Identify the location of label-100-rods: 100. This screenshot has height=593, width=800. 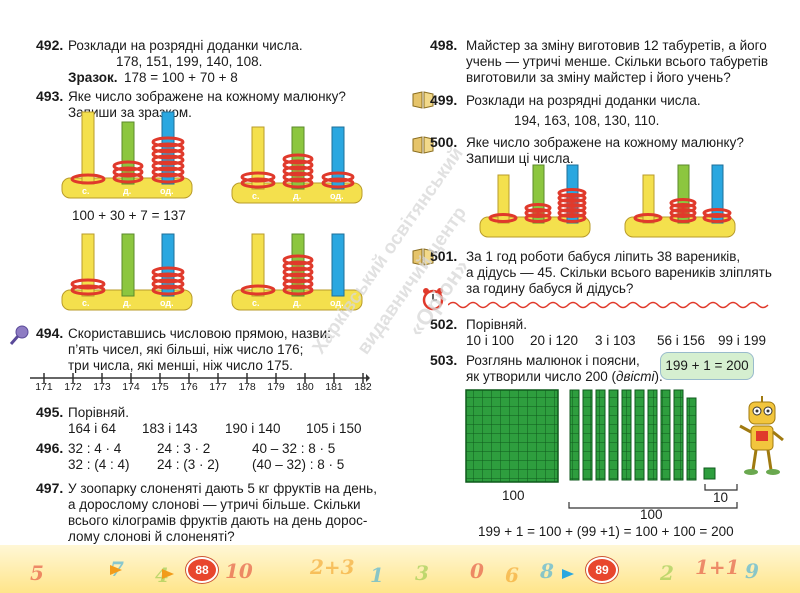
(651, 514).